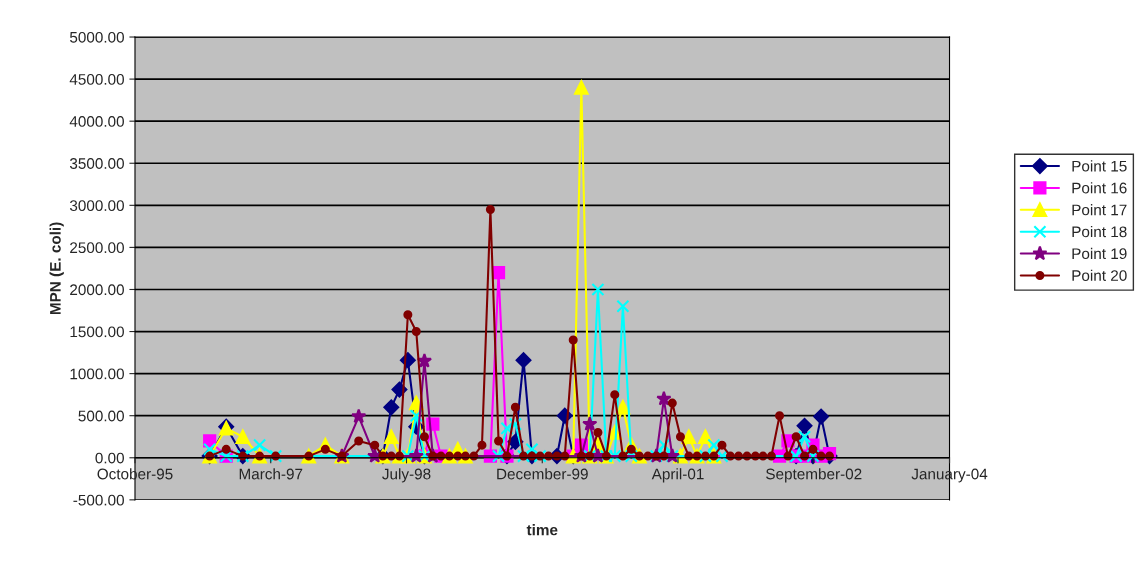 The width and height of the screenshot is (1144, 561). I want to click on y-axis-title: MPN (E. coli), so click(56, 268).